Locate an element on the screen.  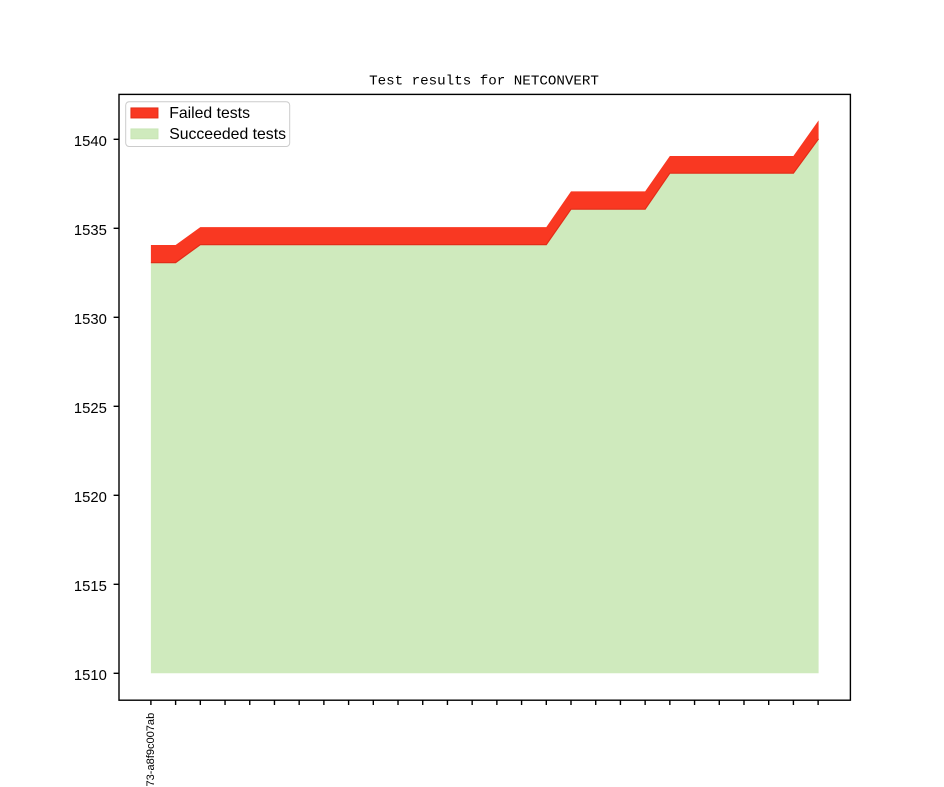
svg-text: 1515 is located at coordinates (90, 587).